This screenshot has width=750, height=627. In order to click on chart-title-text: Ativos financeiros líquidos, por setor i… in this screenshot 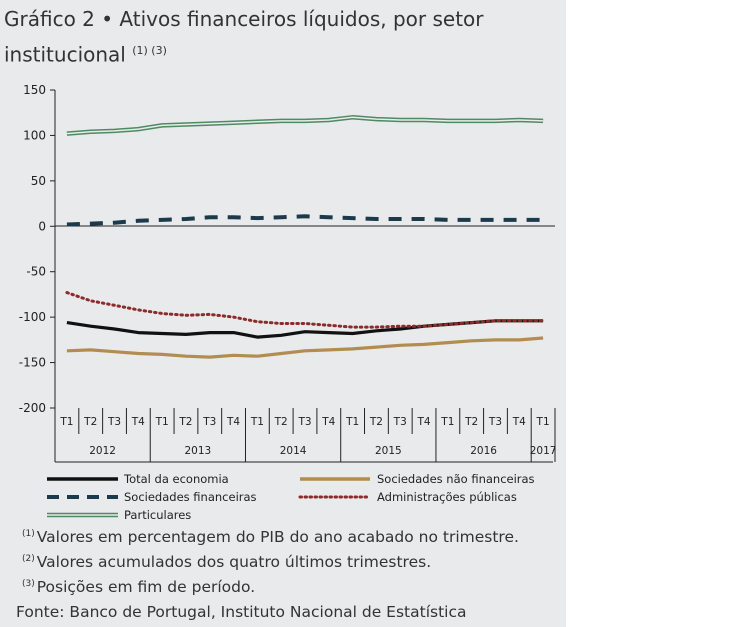, I will do `click(244, 37)`.